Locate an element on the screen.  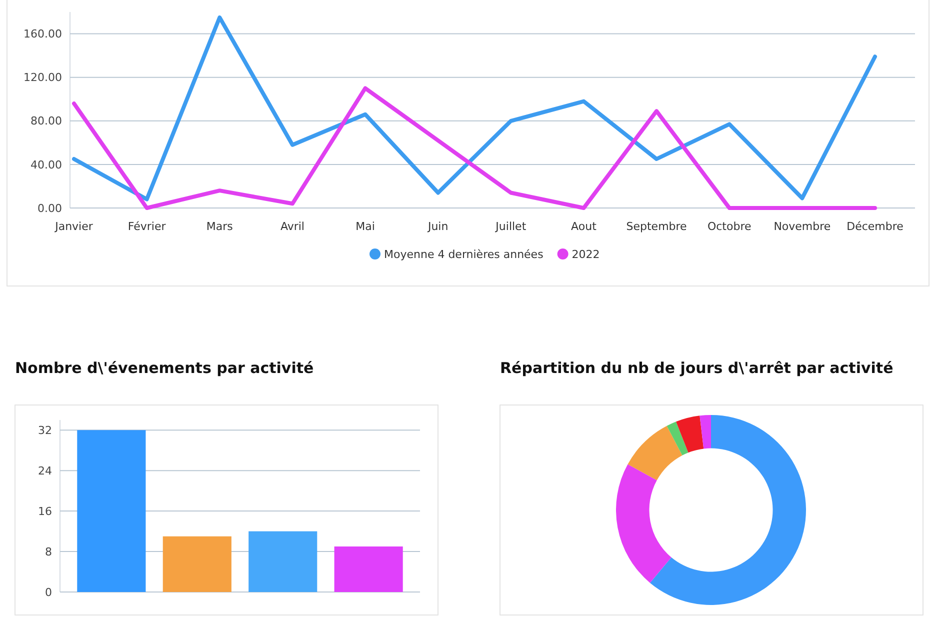
x-tick-label: Juillet is located at coordinates (510, 226).